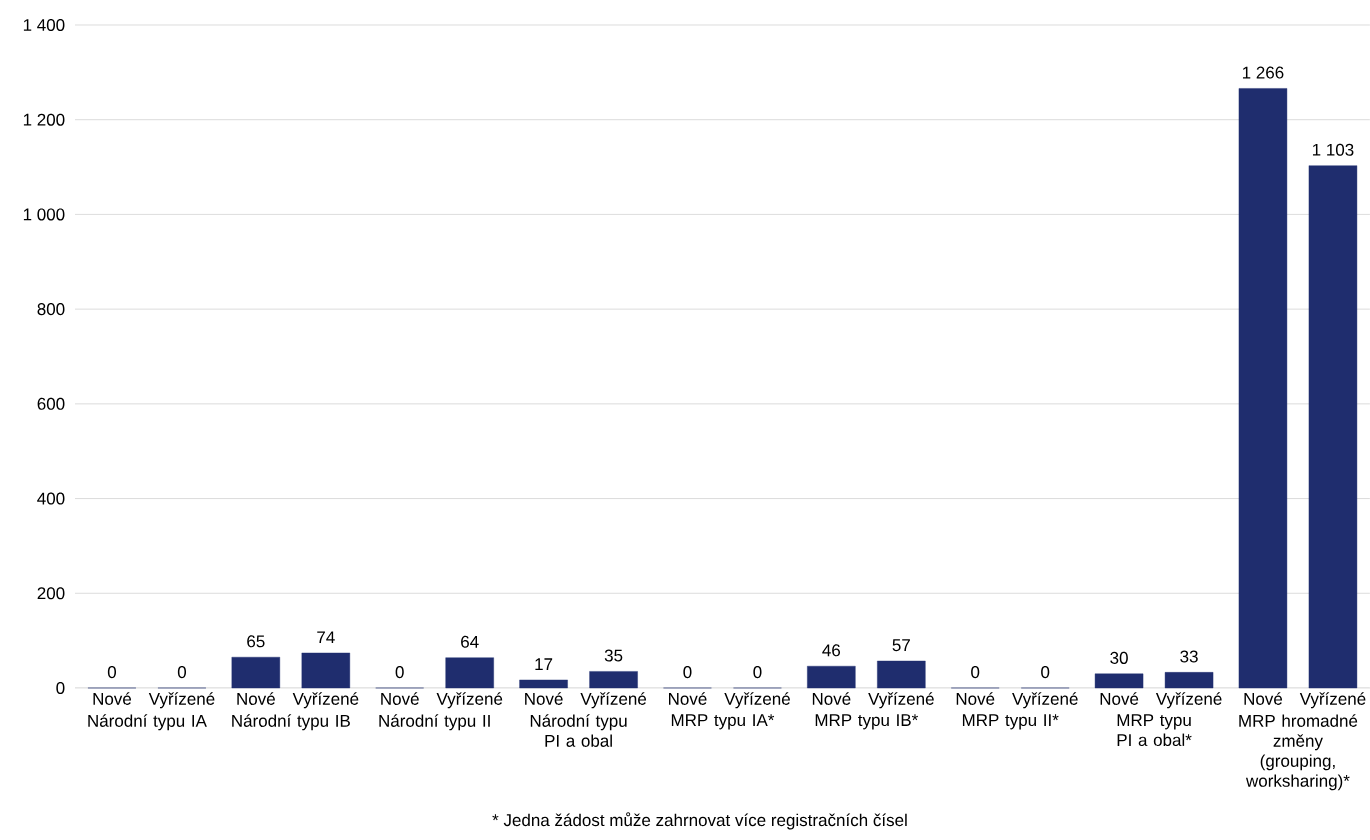 The height and width of the screenshot is (840, 1370). Describe the element at coordinates (1010, 722) in the screenshot. I see `x-tick-label: MRP typu II*` at that location.